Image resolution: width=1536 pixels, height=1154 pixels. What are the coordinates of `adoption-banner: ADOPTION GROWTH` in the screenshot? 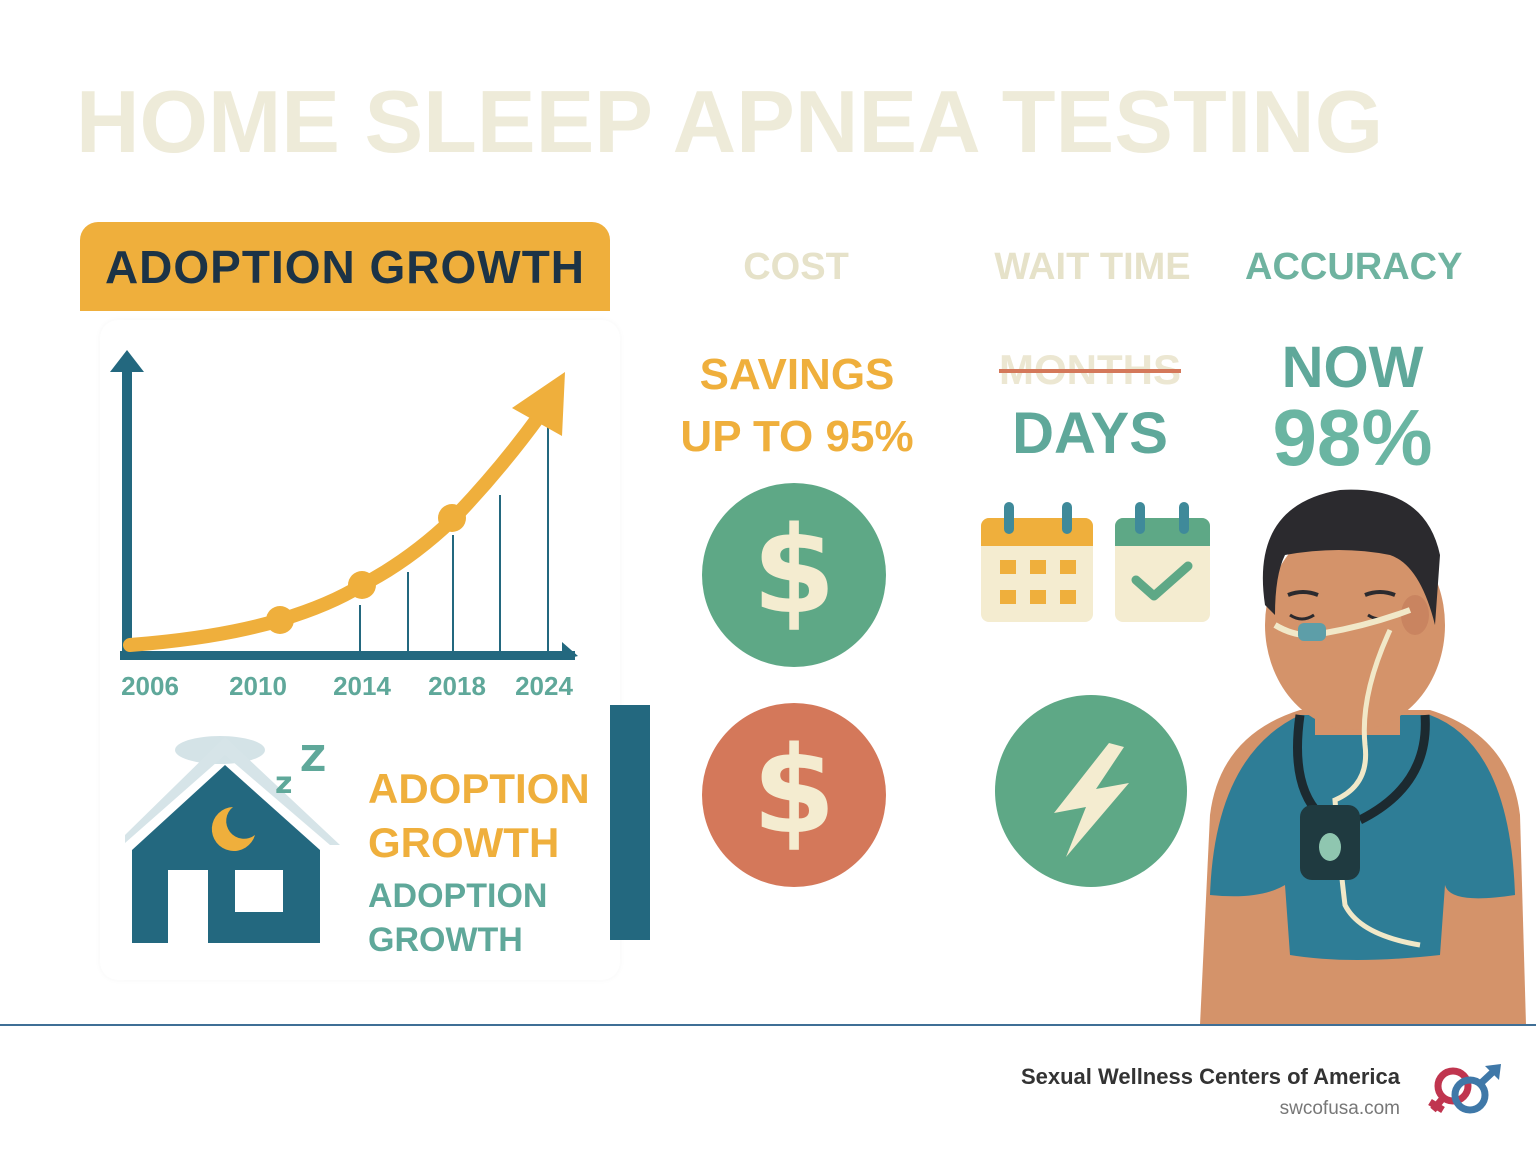 It's located at (345, 266).